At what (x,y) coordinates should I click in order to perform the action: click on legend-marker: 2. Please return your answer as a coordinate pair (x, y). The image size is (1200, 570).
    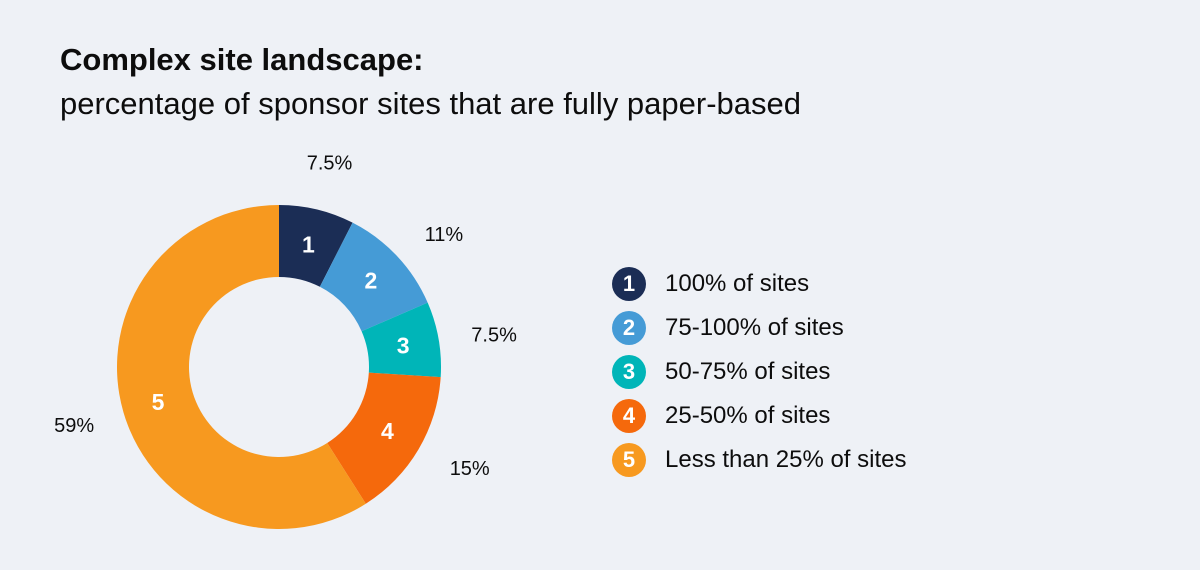
    Looking at the image, I should click on (629, 328).